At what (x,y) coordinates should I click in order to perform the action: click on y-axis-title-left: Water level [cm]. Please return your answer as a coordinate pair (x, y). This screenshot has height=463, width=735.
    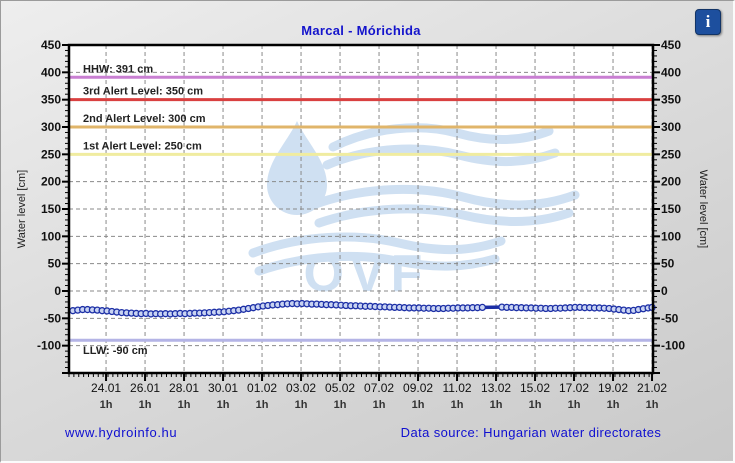
    Looking at the image, I should click on (22, 209).